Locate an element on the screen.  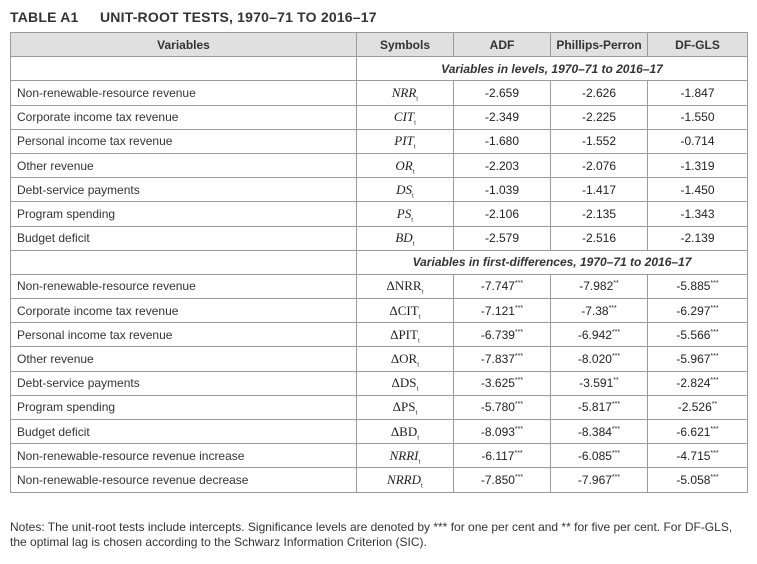
adf-cell: -7.850*** is located at coordinates (502, 480).